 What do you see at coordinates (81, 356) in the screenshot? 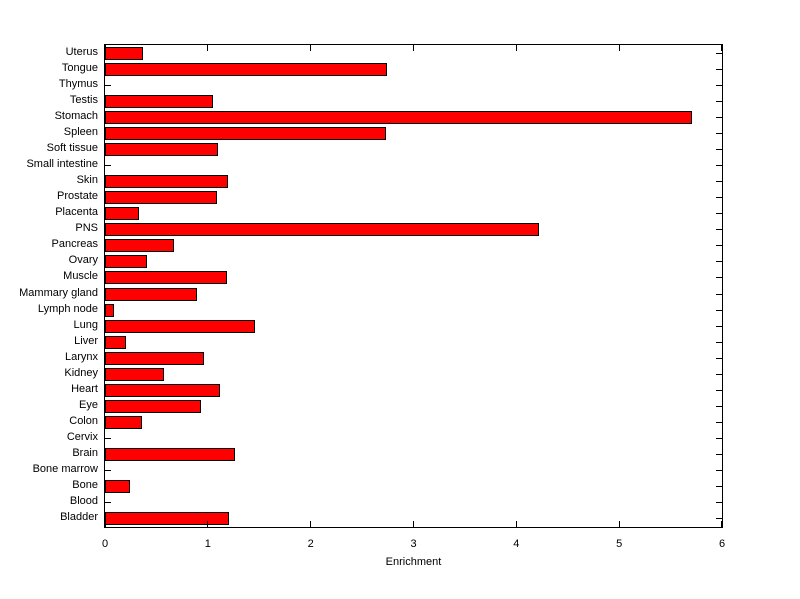
I see `y-tick-label-larynx: Larynx` at bounding box center [81, 356].